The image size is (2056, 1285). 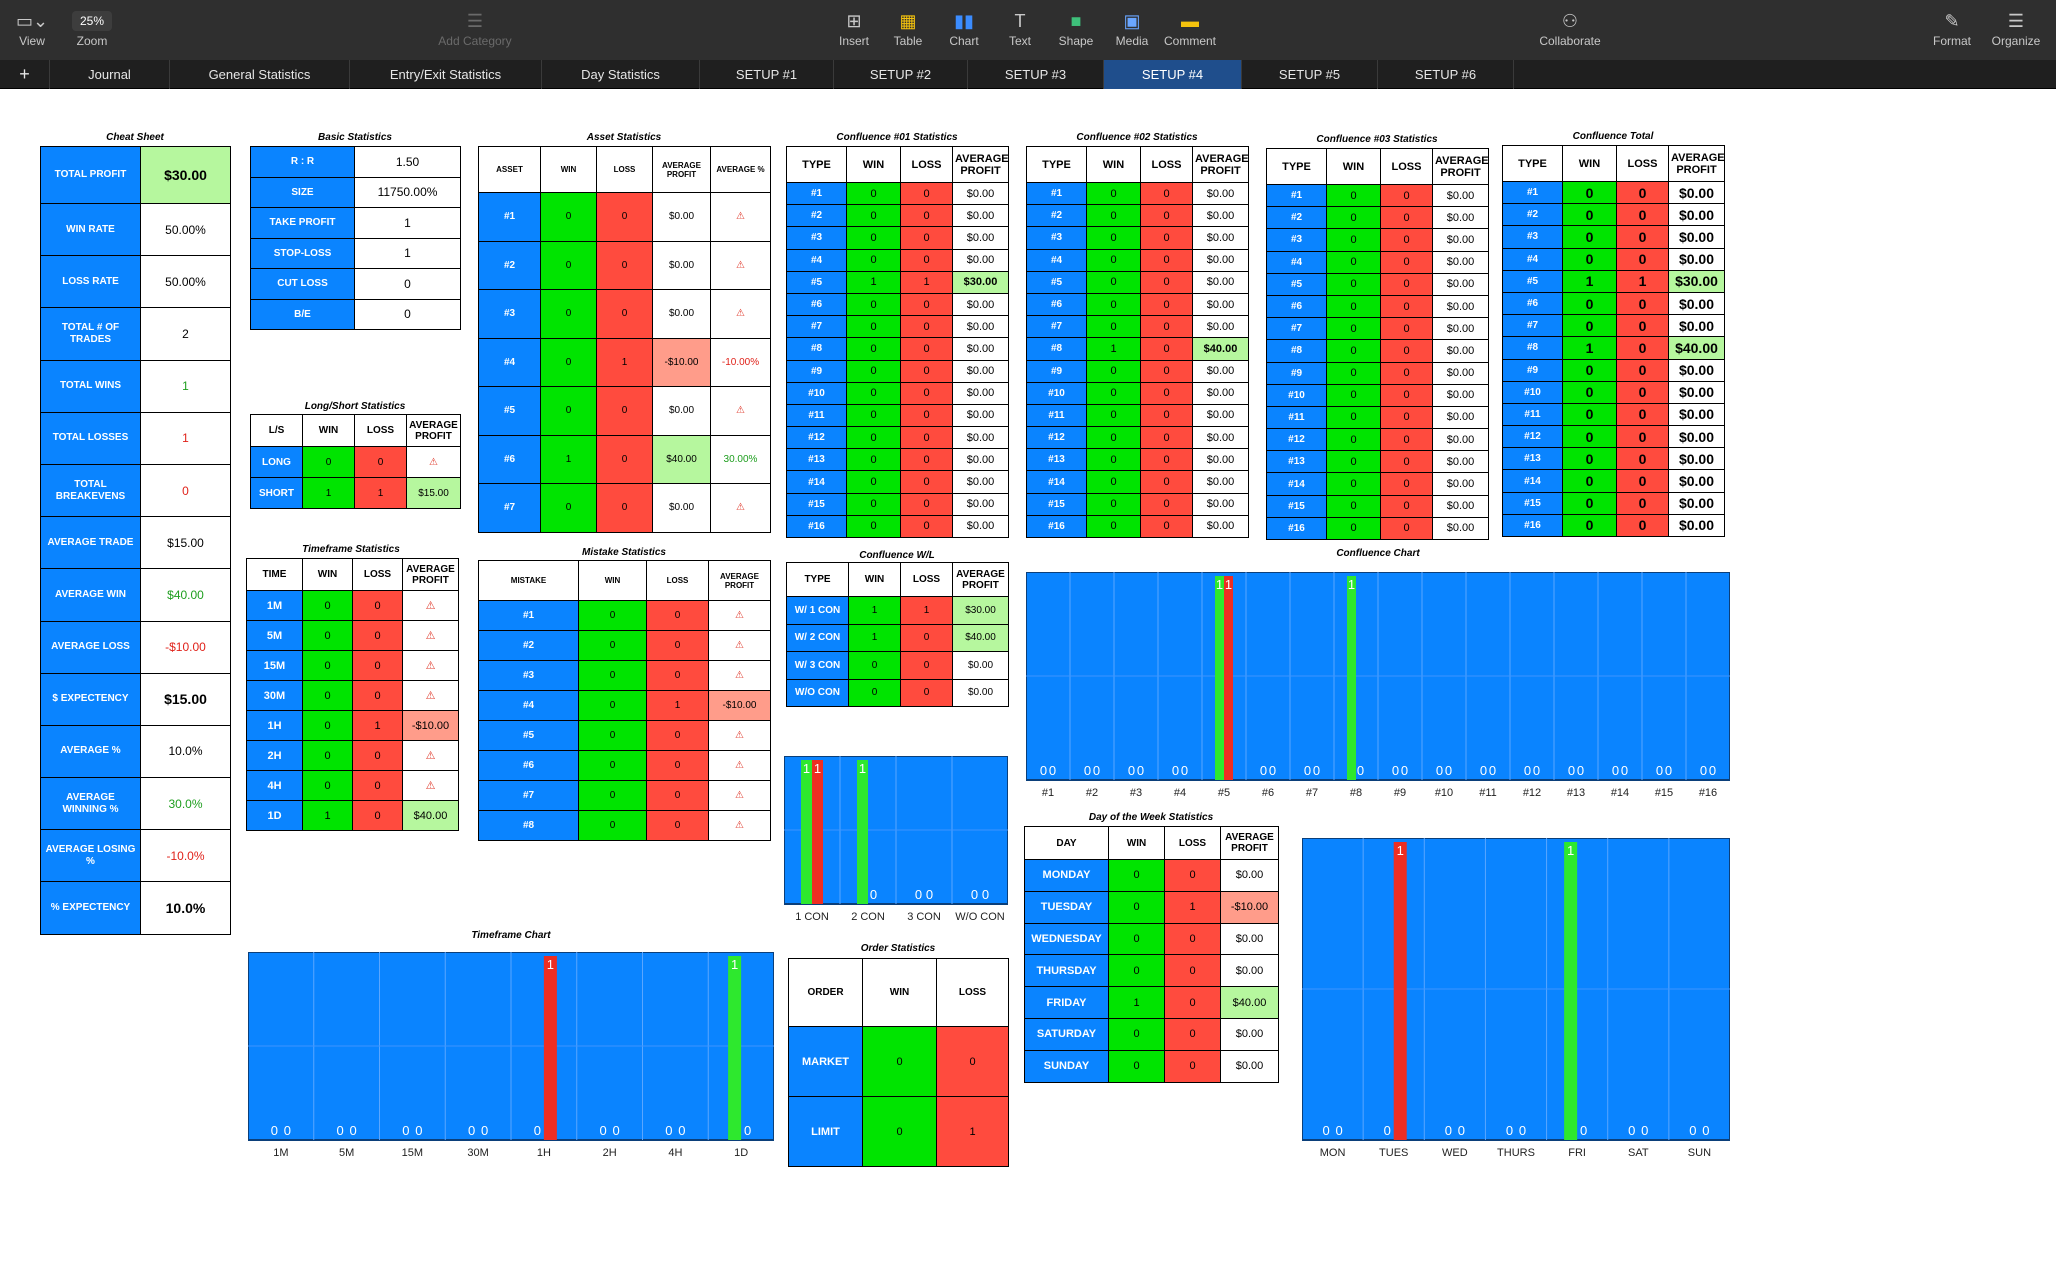 What do you see at coordinates (854, 28) in the screenshot?
I see `insert-button: ⊞ Insert` at bounding box center [854, 28].